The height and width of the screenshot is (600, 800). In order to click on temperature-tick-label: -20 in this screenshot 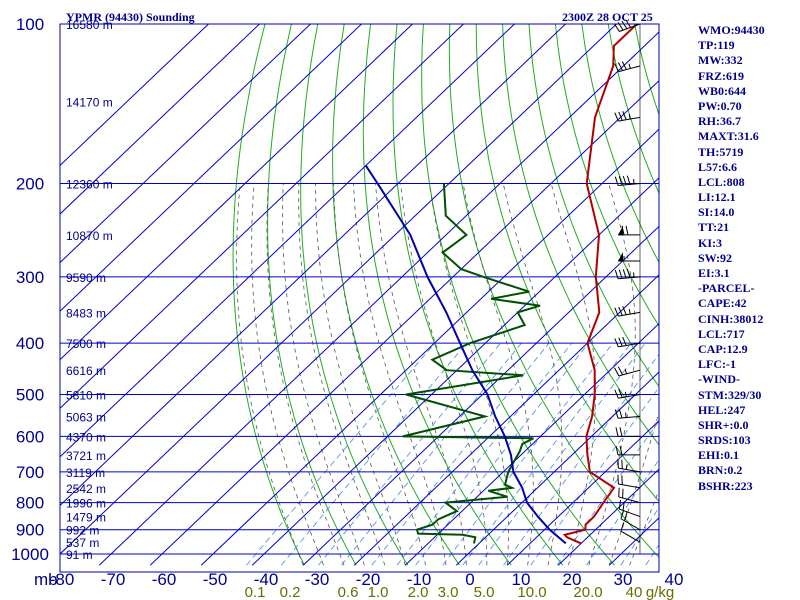, I will do `click(368, 579)`.